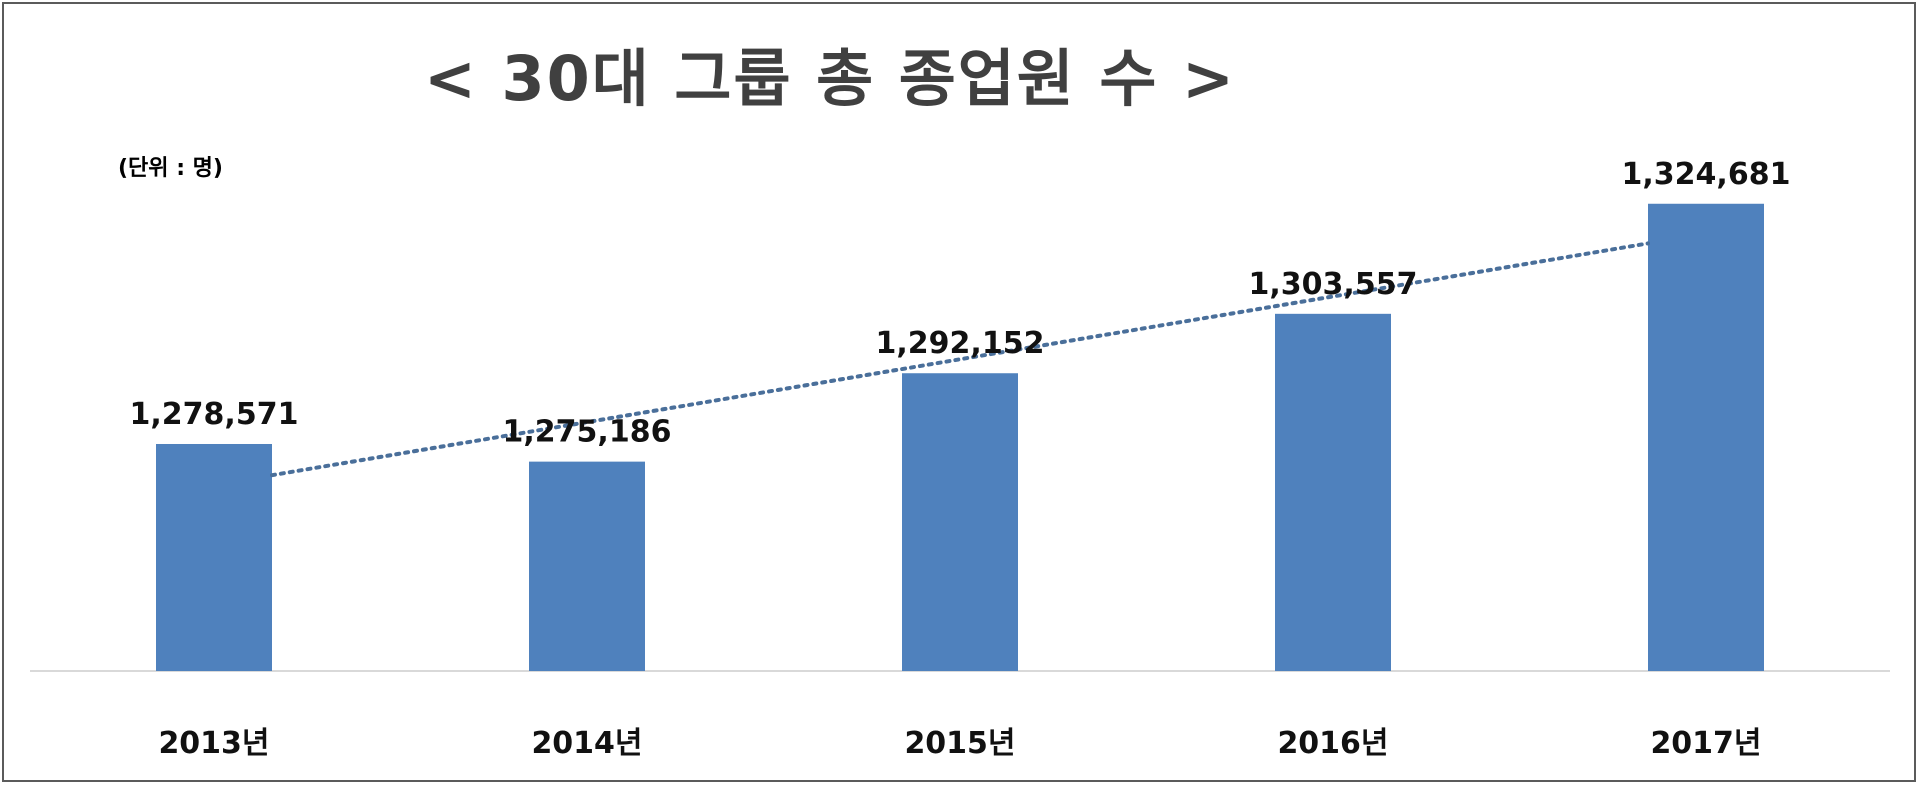 This screenshot has width=1920, height=786. I want to click on bar-2013년, so click(214, 557).